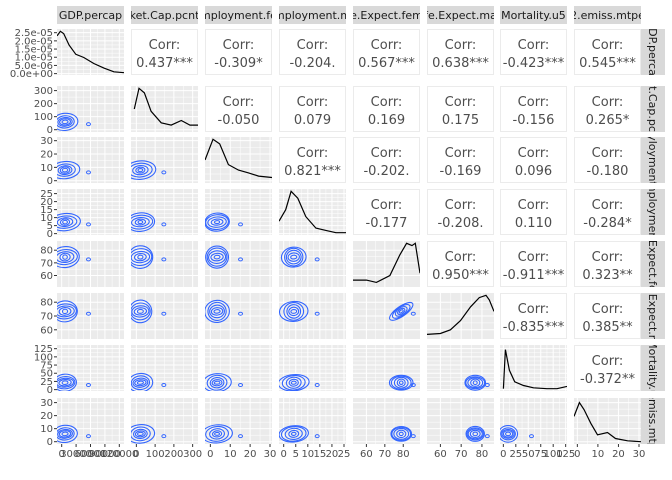 The width and height of the screenshot is (672, 480). What do you see at coordinates (607, 15) in the screenshot?
I see `column-strip` at bounding box center [607, 15].